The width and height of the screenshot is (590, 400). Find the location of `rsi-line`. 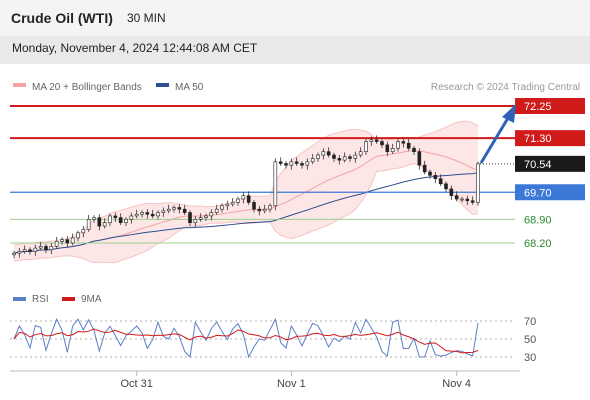

rsi-line is located at coordinates (246, 338).